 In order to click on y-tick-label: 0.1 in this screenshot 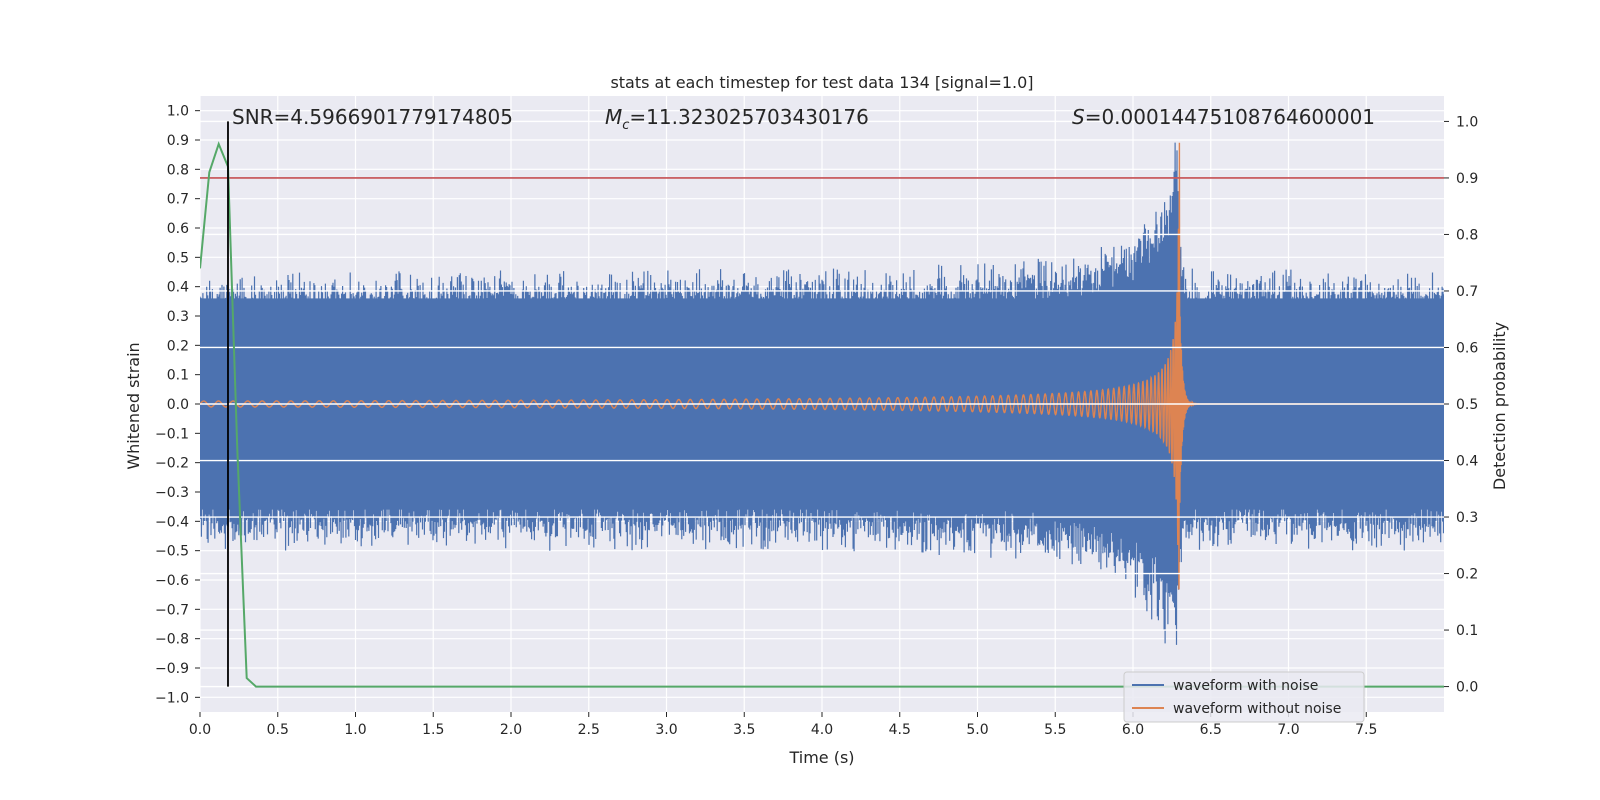, I will do `click(178, 376)`.